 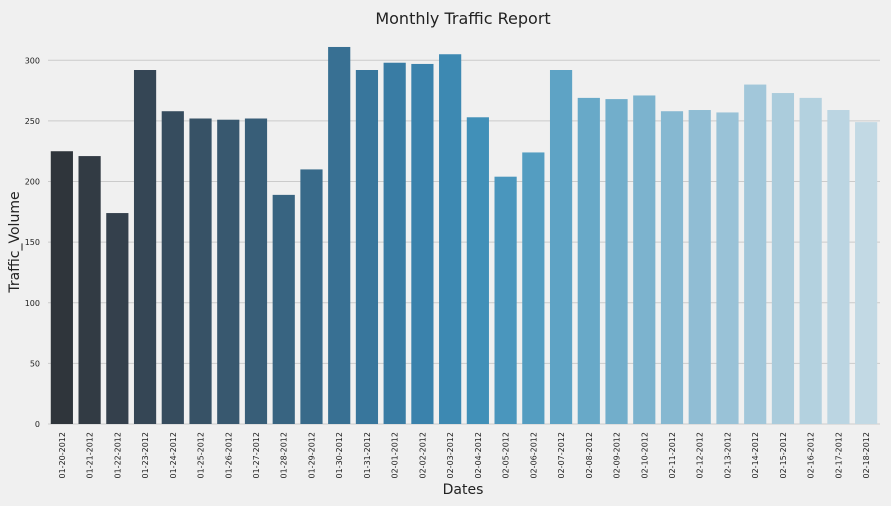 What do you see at coordinates (838, 455) in the screenshot?
I see `x-tick-label: 02-17-2012` at bounding box center [838, 455].